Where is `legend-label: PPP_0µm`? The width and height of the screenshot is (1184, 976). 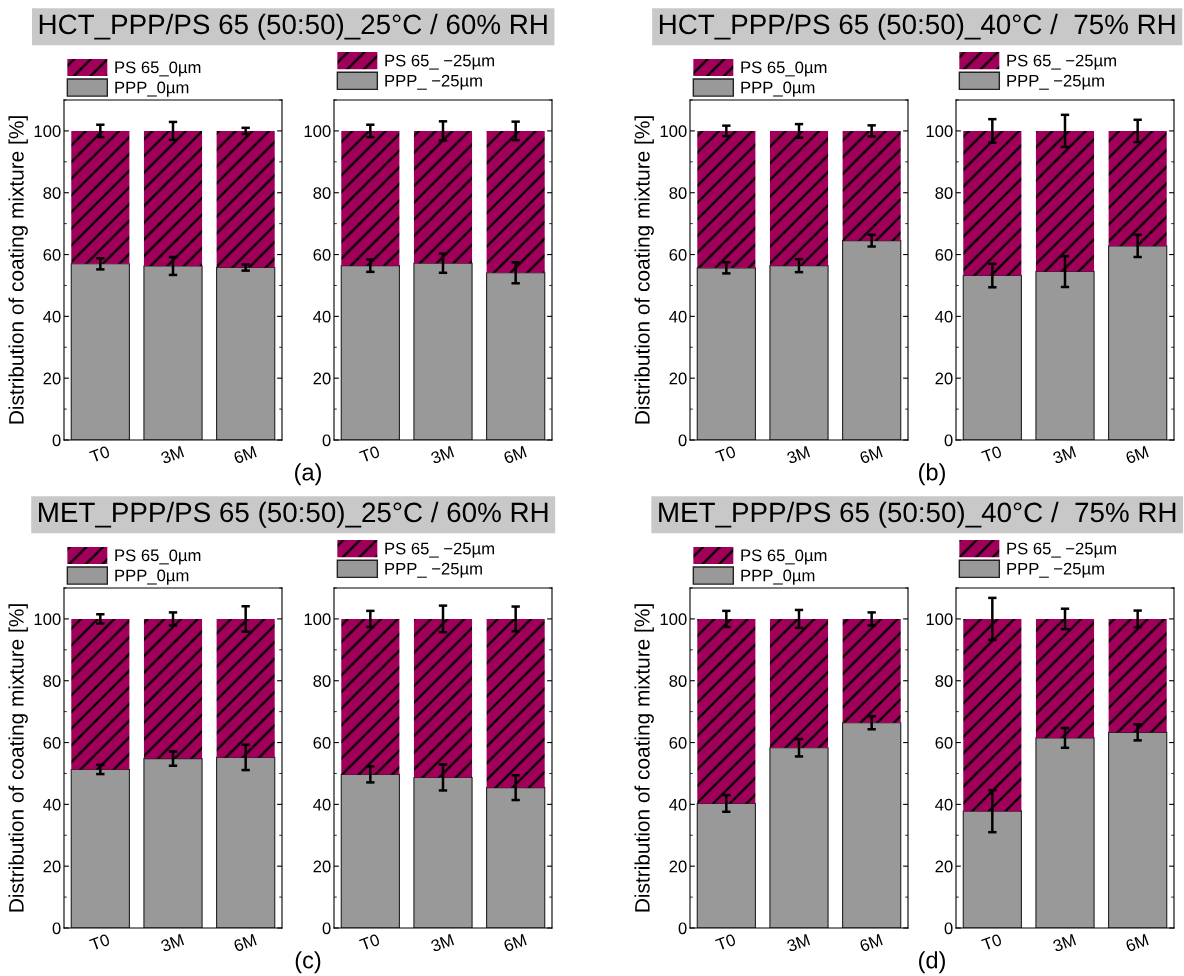 legend-label: PPP_0µm is located at coordinates (152, 89).